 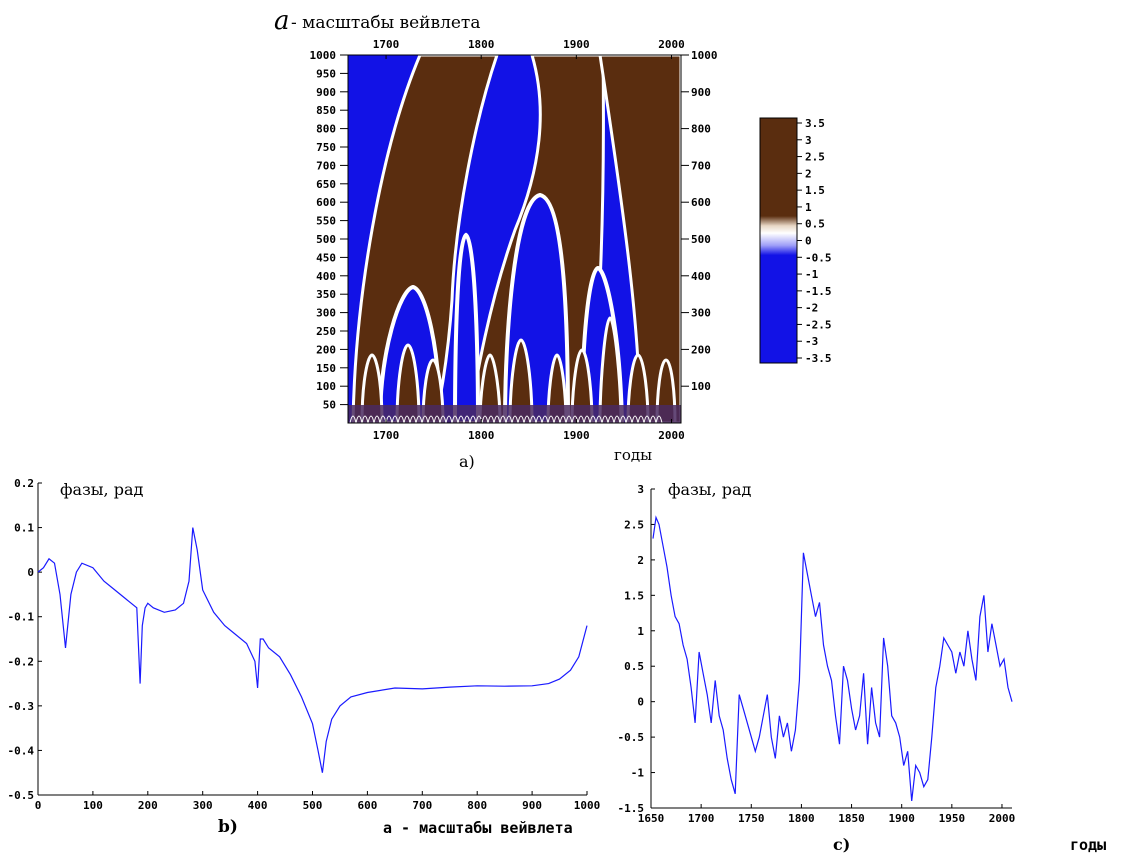 What do you see at coordinates (631, 808) in the screenshot?
I see `y-tick-label: -1.5` at bounding box center [631, 808].